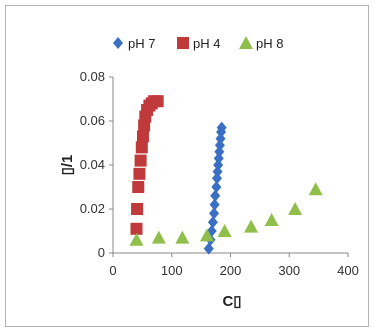  I want to click on y-tick-label: 0.02, so click(92, 208).